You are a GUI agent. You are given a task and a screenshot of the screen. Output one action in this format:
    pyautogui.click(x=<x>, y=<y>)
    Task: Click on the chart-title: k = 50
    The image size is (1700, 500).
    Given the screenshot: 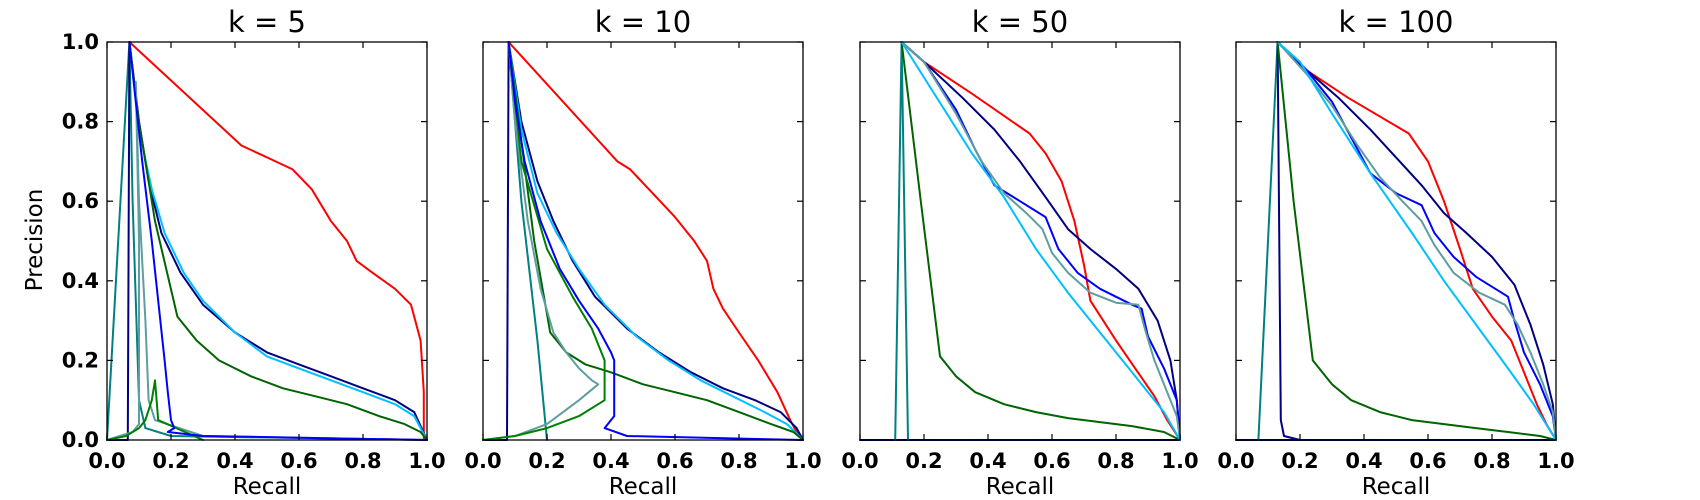 What is the action you would take?
    pyautogui.click(x=1020, y=22)
    